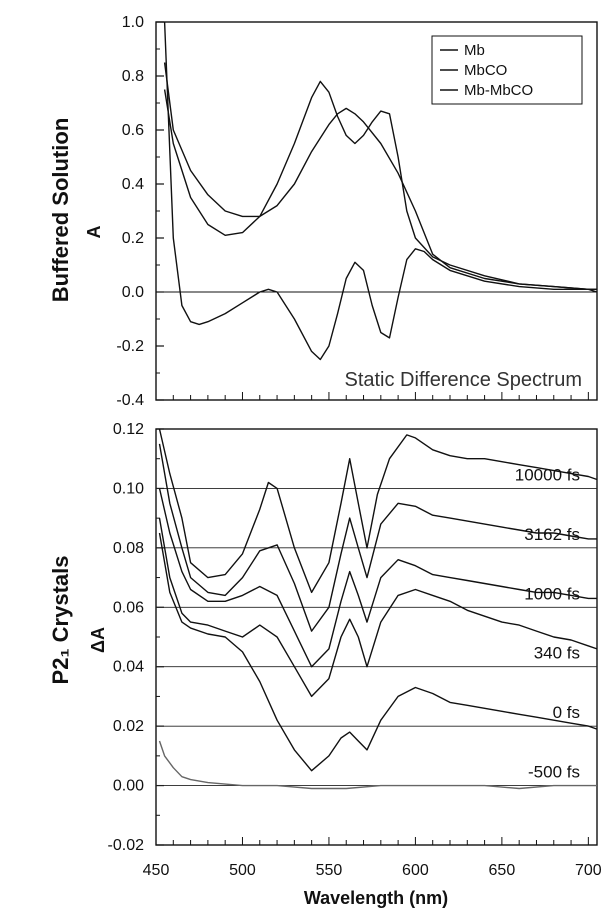 Image resolution: width=603 pixels, height=914 pixels. What do you see at coordinates (60, 620) in the screenshot?
I see `bottom-panel-label: P2₁ Crystals` at bounding box center [60, 620].